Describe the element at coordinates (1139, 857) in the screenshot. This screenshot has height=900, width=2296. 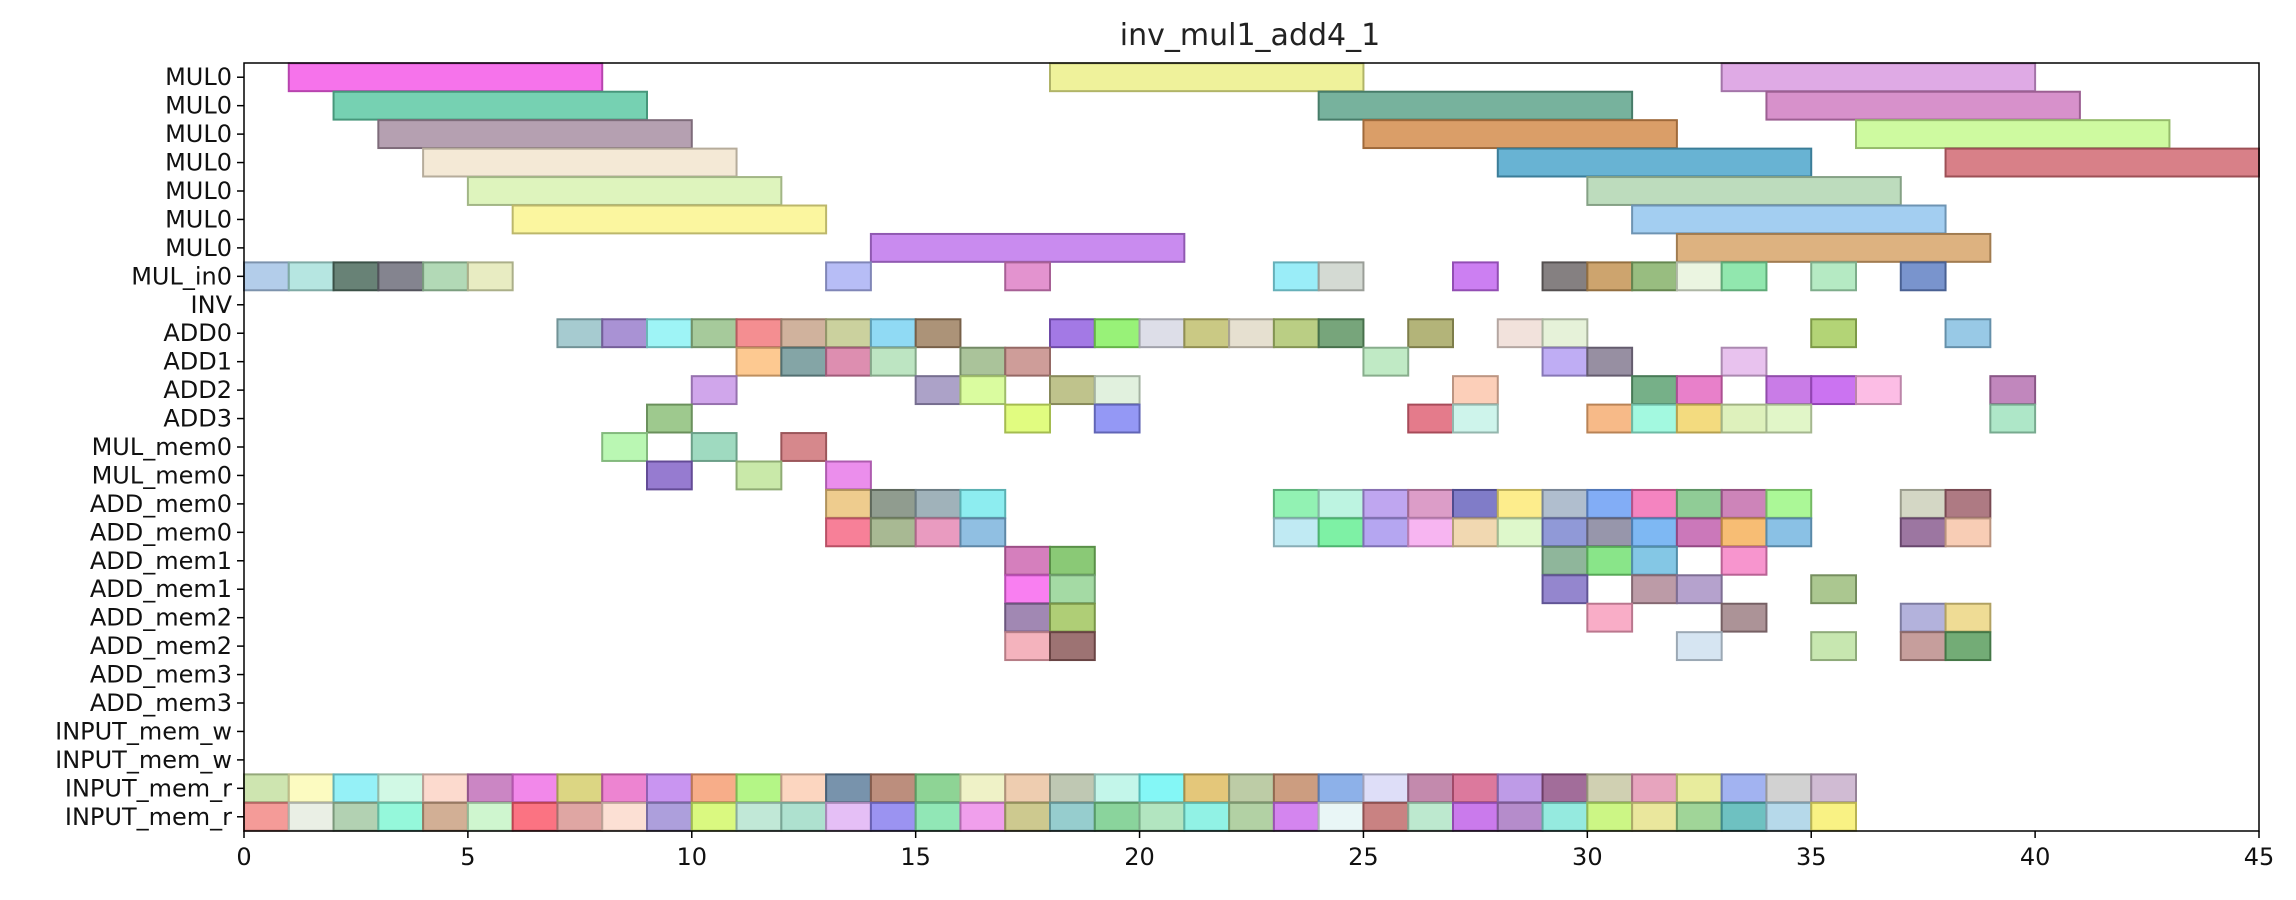
I see `x-tick-label: 20` at that location.